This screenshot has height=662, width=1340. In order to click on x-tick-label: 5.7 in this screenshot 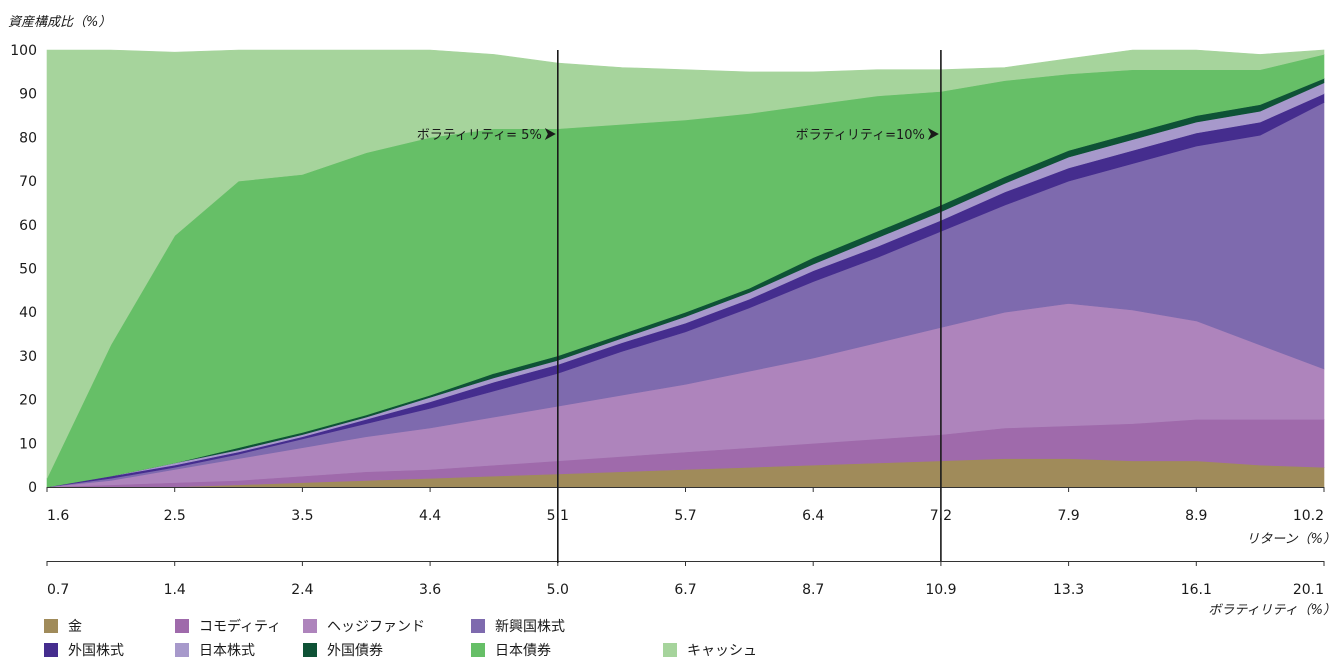, I will do `click(685, 516)`.